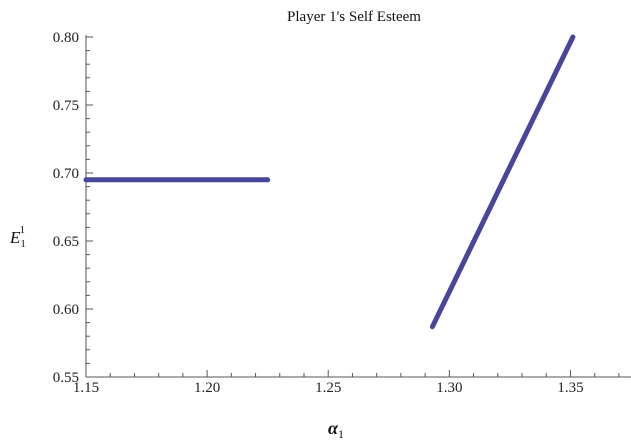 The width and height of the screenshot is (631, 441). Describe the element at coordinates (22, 230) in the screenshot. I see `y-axis-label-sup: 1` at that location.